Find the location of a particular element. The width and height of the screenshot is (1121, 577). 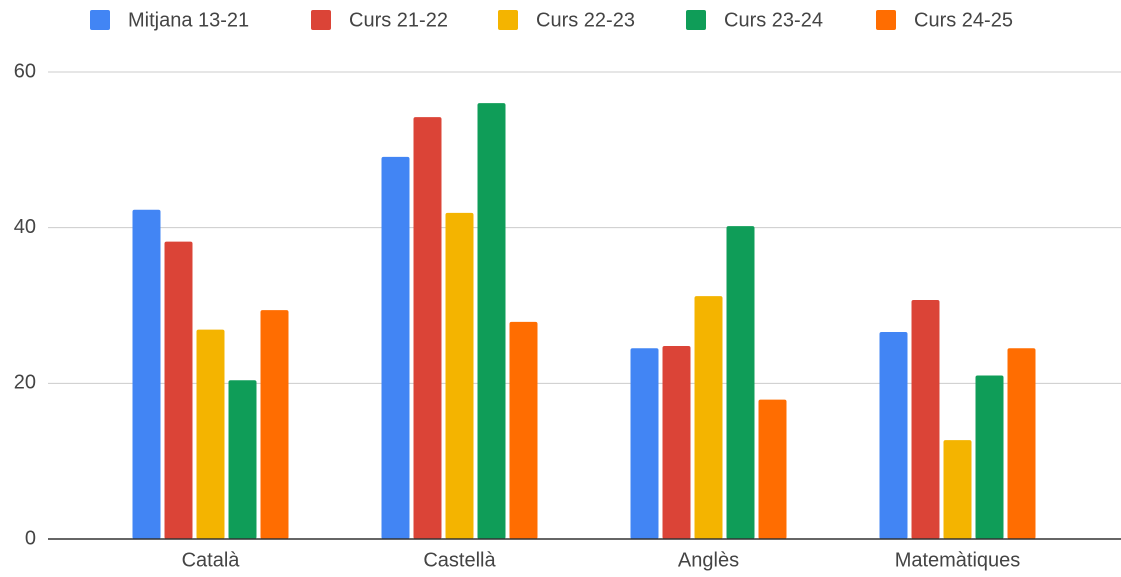

y-tick-label: 0 is located at coordinates (30, 538).